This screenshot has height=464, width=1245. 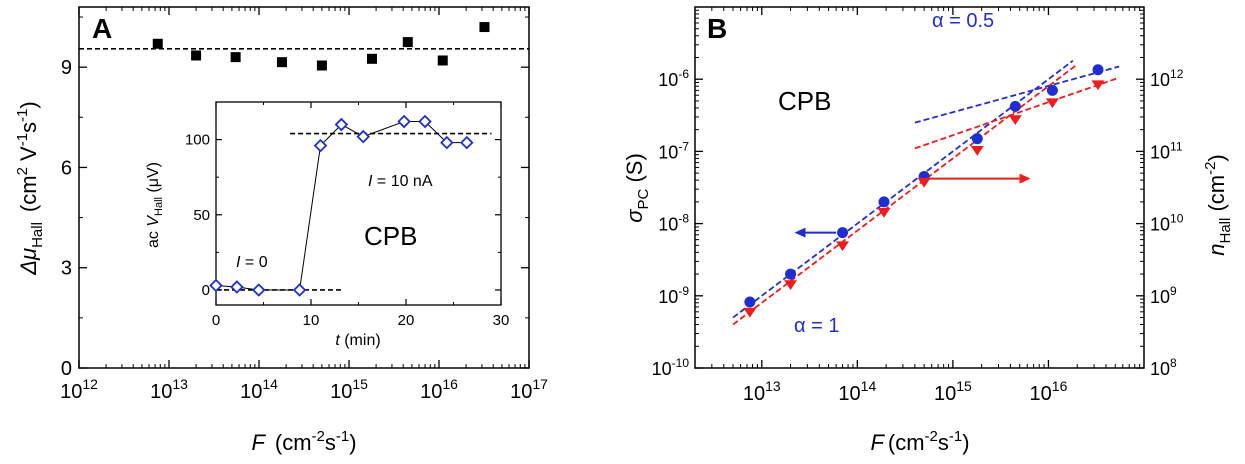 What do you see at coordinates (673, 78) in the screenshot?
I see `y-tick-label: 10⁻⁶` at bounding box center [673, 78].